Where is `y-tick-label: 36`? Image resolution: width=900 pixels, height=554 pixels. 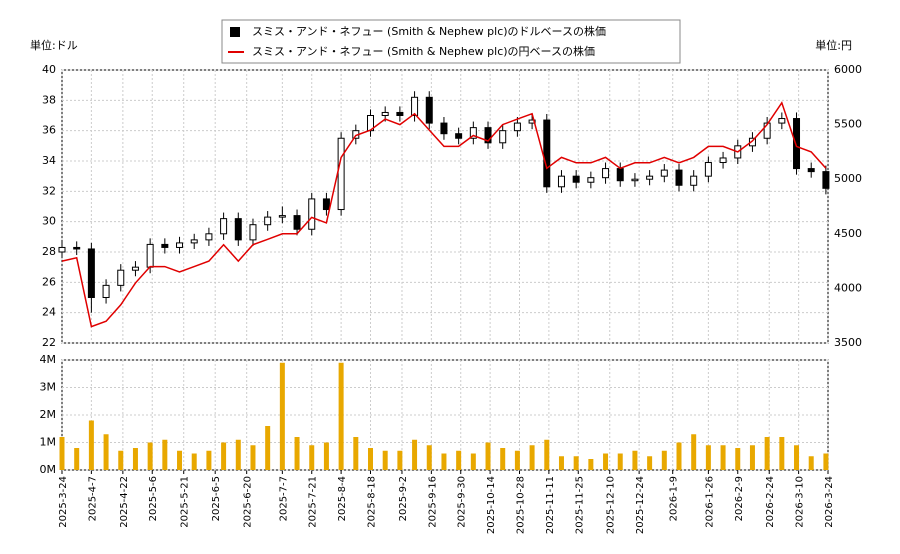 y-tick-label: 36 is located at coordinates (49, 130).